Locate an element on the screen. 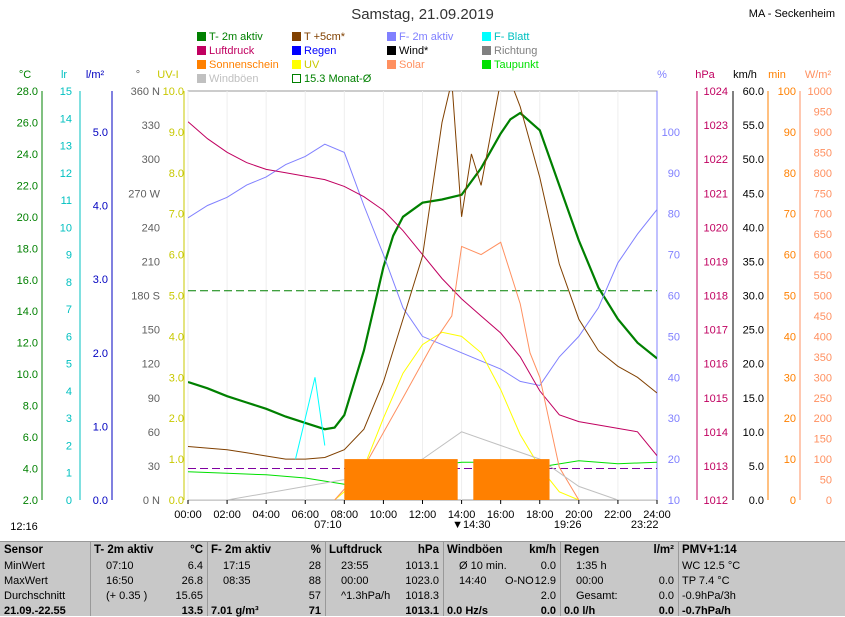 This screenshot has height=617, width=845. table-cell: 07:10 6.4 is located at coordinates (148, 566).